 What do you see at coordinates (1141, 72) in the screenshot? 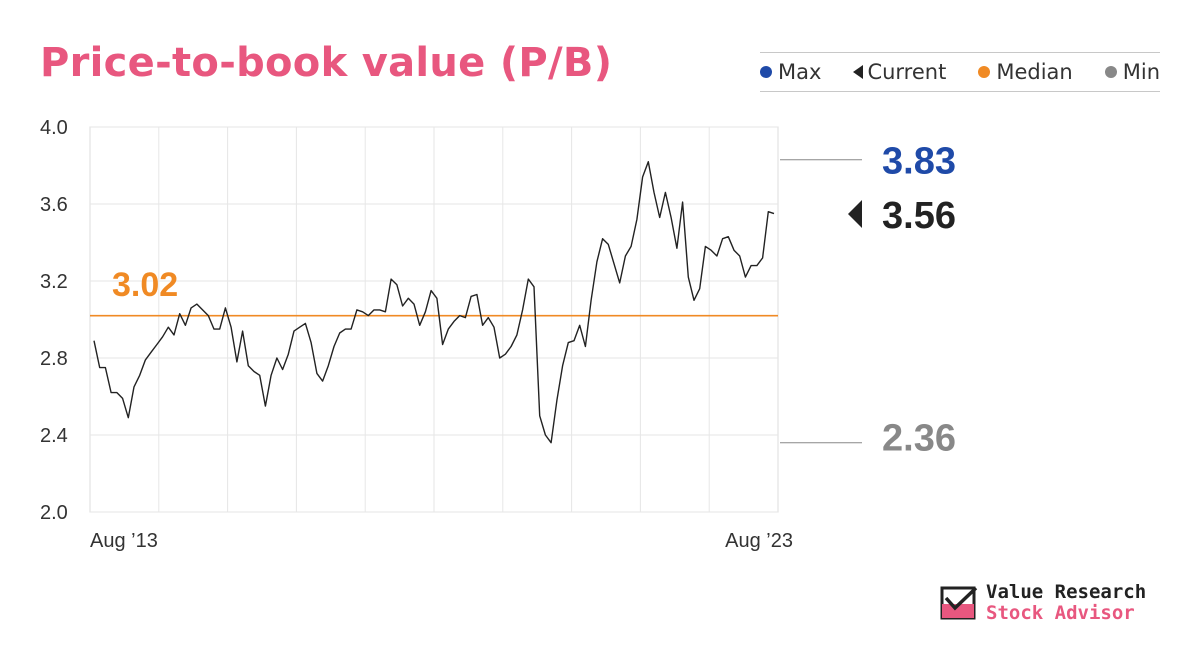
I see `legend-min-label: Min` at bounding box center [1141, 72].